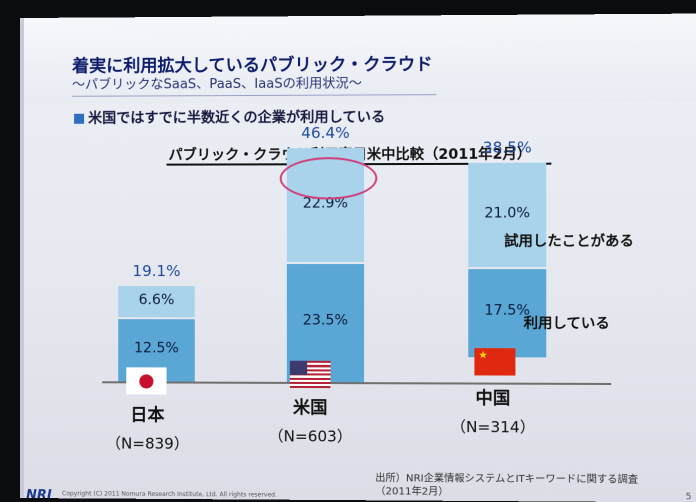 This screenshot has width=696, height=502. What do you see at coordinates (325, 321) in the screenshot?
I see `data-label-using-usa: 23.5%` at bounding box center [325, 321].